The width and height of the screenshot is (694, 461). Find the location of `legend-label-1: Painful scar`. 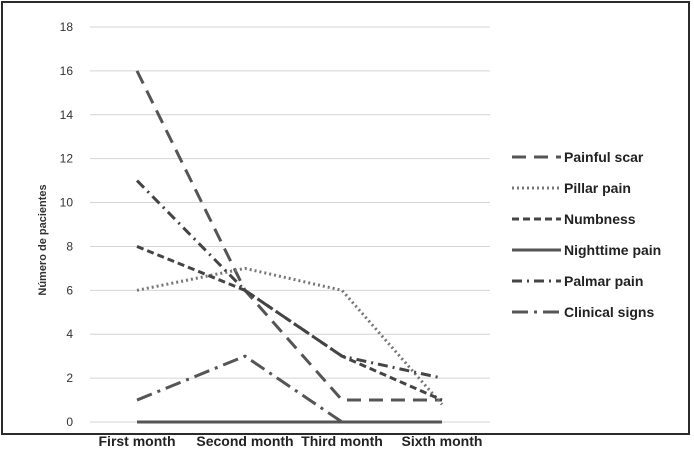

legend-label-1: Painful scar is located at coordinates (604, 157).